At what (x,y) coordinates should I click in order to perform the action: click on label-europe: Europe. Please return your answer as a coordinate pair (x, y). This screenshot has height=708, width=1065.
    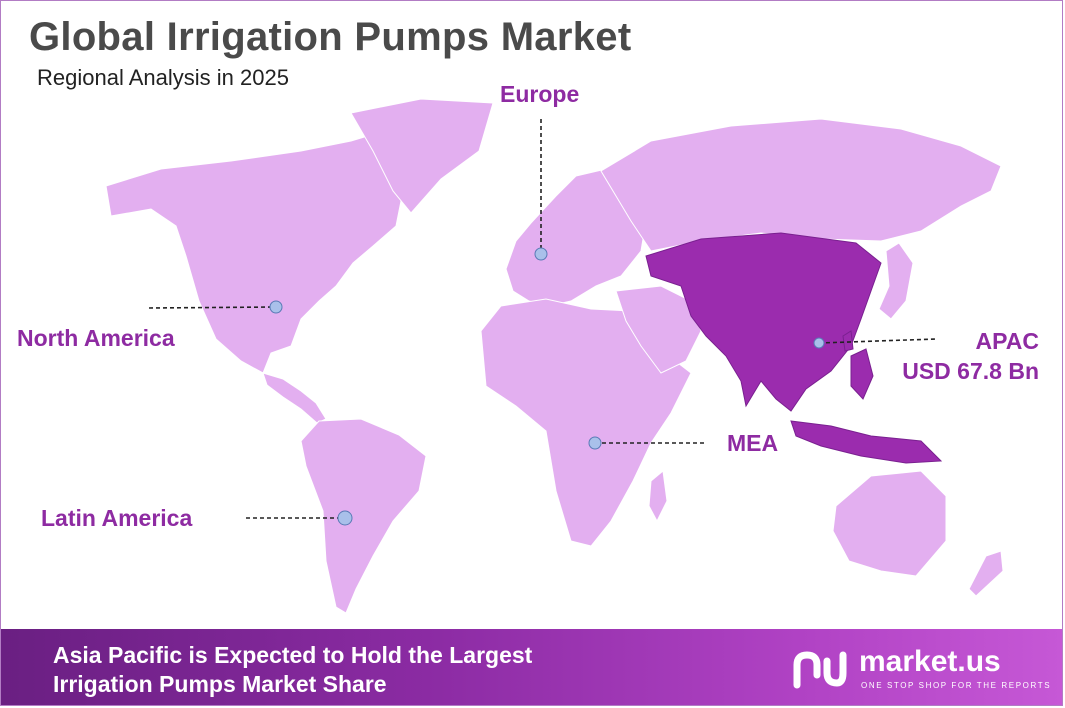
    Looking at the image, I should click on (540, 94).